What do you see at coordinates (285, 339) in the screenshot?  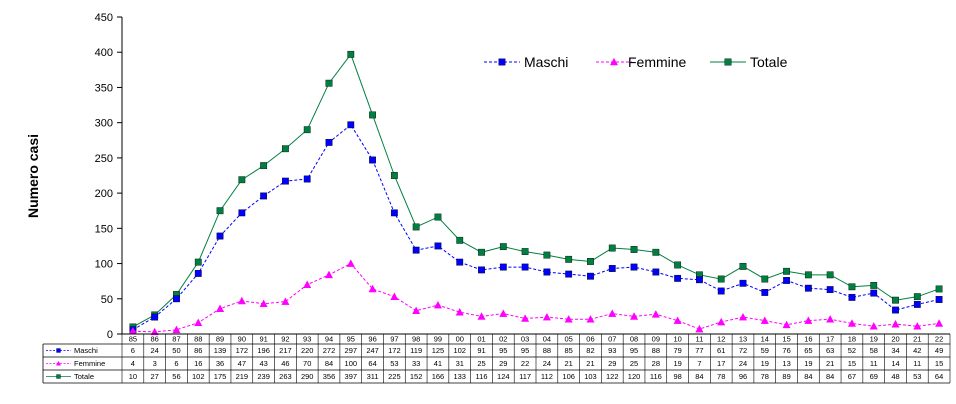 I see `x-tick-label: 92` at bounding box center [285, 339].